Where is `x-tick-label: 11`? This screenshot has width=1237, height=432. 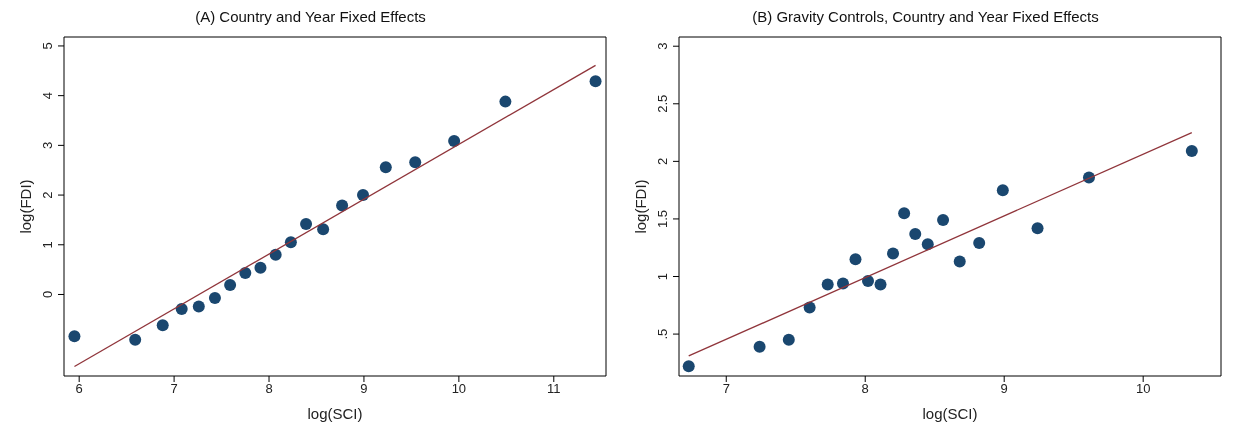 x-tick-label: 11 is located at coordinates (554, 389).